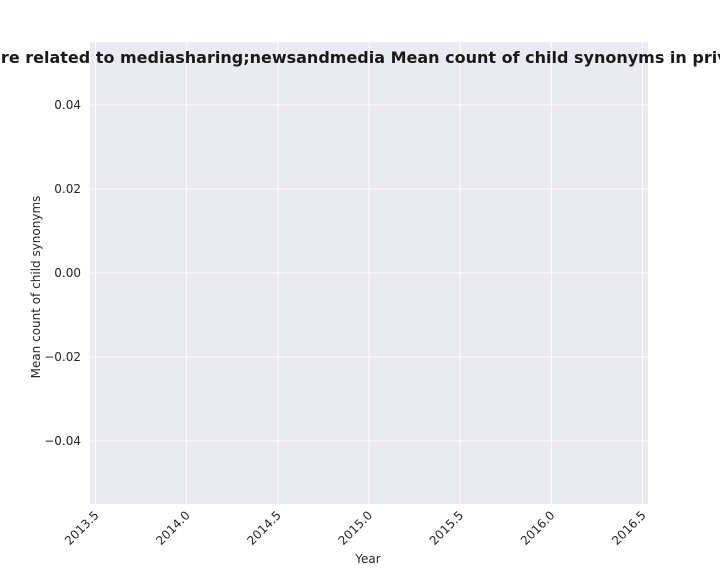 The image size is (720, 576). What do you see at coordinates (62, 357) in the screenshot?
I see `y-tick-label: −0.02` at bounding box center [62, 357].